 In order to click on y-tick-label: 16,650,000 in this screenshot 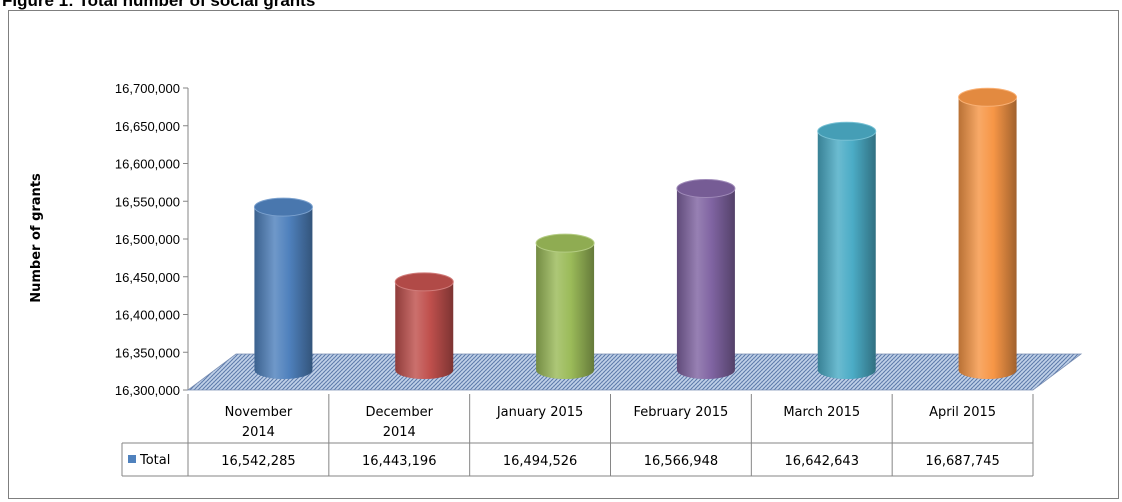, I will do `click(147, 126)`.